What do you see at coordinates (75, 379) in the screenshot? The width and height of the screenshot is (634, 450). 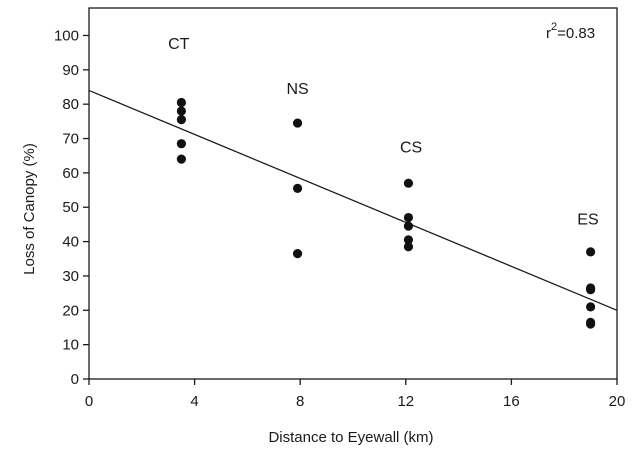 I see `y-tick-label: 0` at bounding box center [75, 379].